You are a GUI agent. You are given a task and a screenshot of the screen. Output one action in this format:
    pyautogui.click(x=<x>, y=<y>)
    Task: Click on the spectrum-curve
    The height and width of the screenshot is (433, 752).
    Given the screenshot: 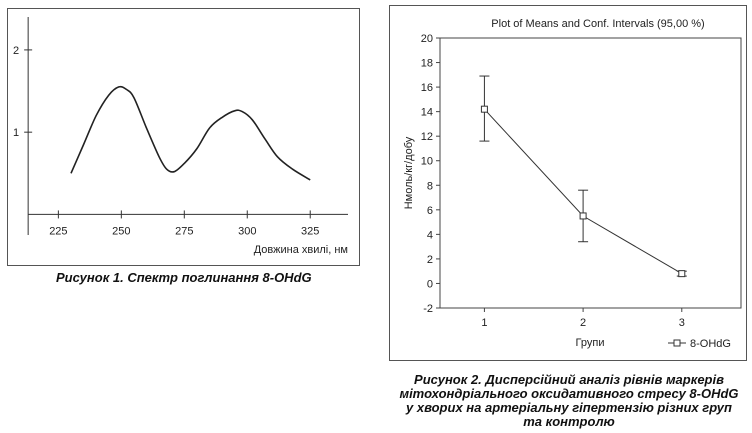 What is the action you would take?
    pyautogui.click(x=190, y=133)
    